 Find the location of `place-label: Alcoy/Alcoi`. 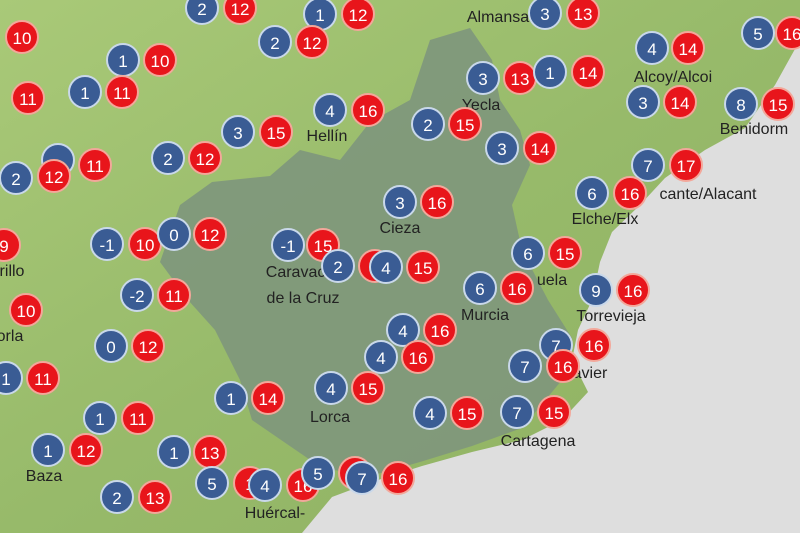

place-label: Alcoy/Alcoi is located at coordinates (673, 77).